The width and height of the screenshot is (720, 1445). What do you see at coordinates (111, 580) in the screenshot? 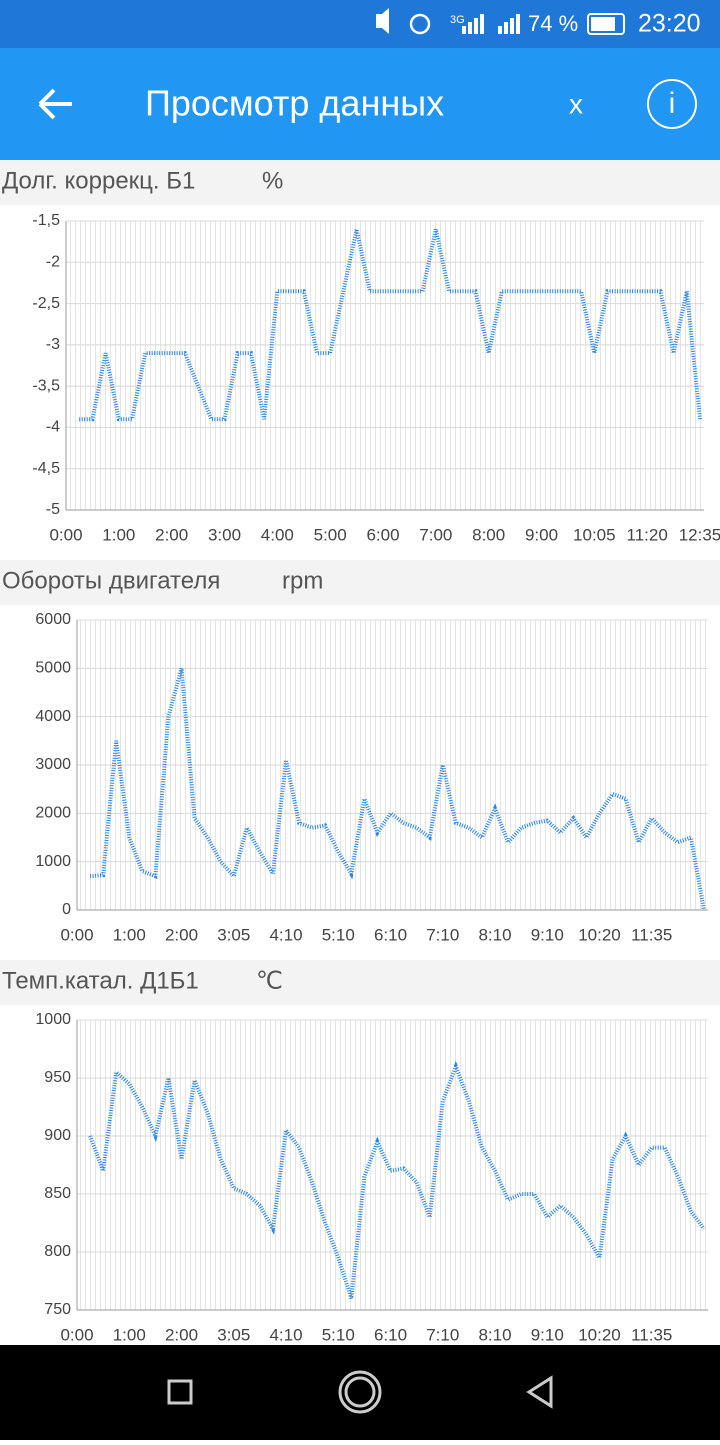
I see `chart-title: Обороты двигателя` at bounding box center [111, 580].